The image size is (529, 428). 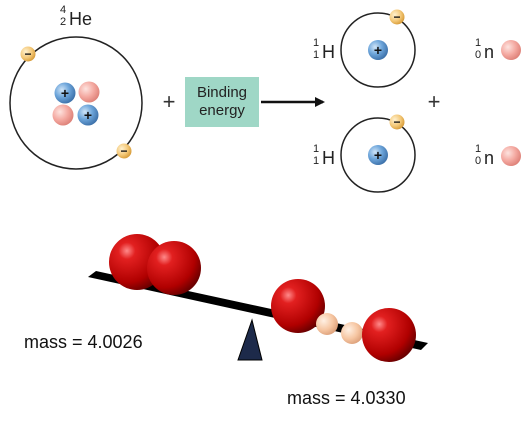 What do you see at coordinates (478, 43) in the screenshot?
I see `neutron-top-mass-number: 1` at bounding box center [478, 43].